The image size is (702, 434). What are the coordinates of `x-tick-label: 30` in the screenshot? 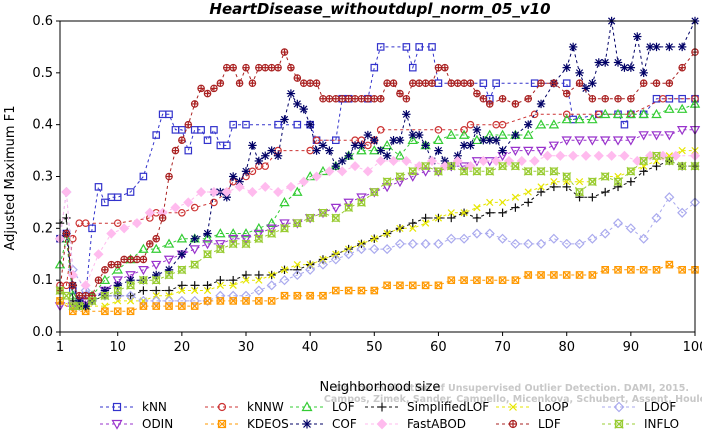 It's located at (246, 347).